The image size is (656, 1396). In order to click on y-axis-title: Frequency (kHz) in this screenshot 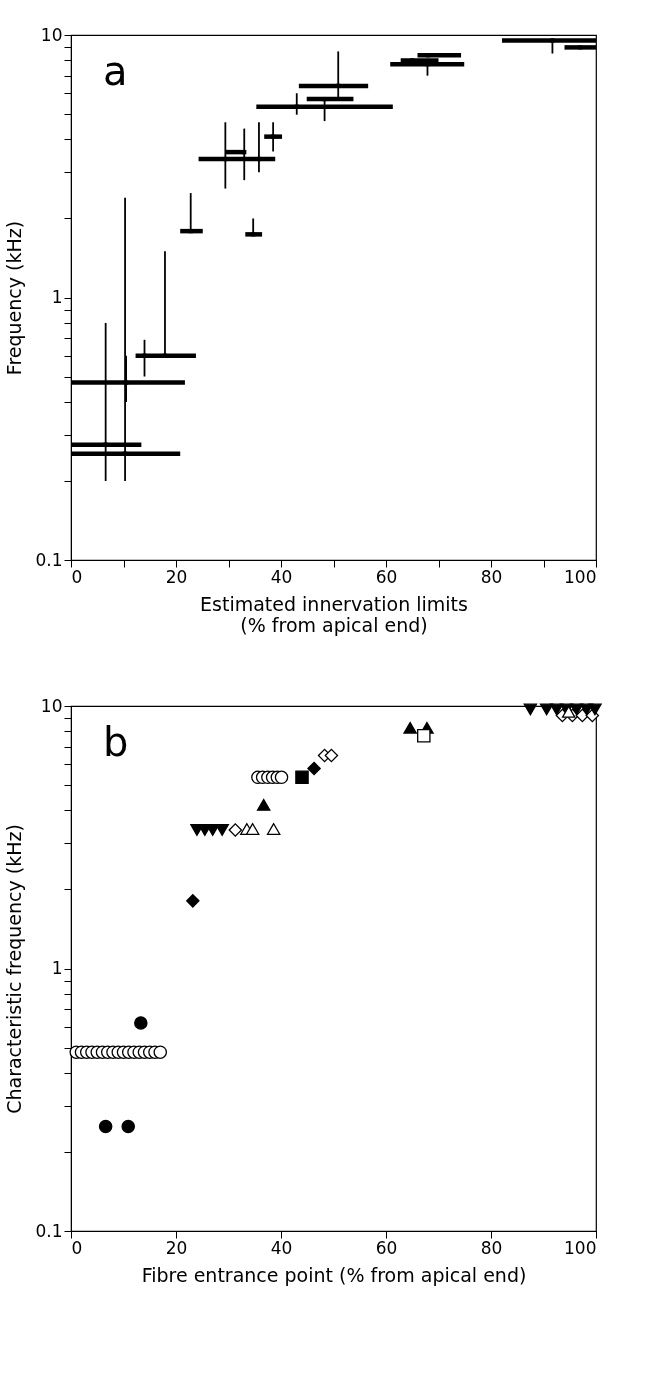, I will do `click(14, 298)`.